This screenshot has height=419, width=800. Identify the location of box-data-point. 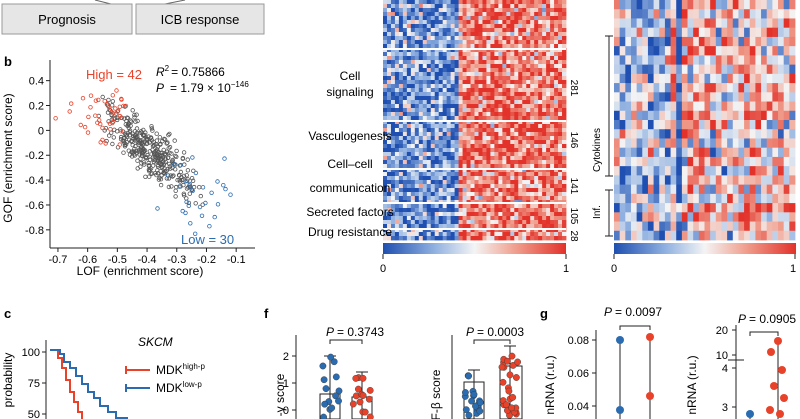
(466, 410).